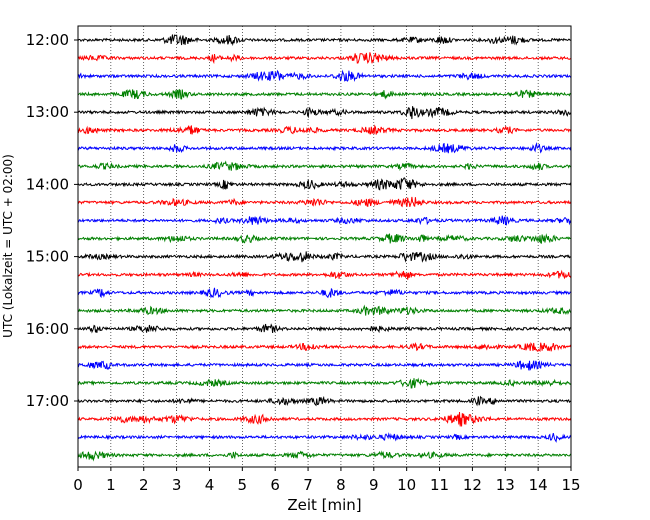 This screenshot has height=520, width=650. What do you see at coordinates (210, 485) in the screenshot?
I see `x-tick-label: 4` at bounding box center [210, 485].